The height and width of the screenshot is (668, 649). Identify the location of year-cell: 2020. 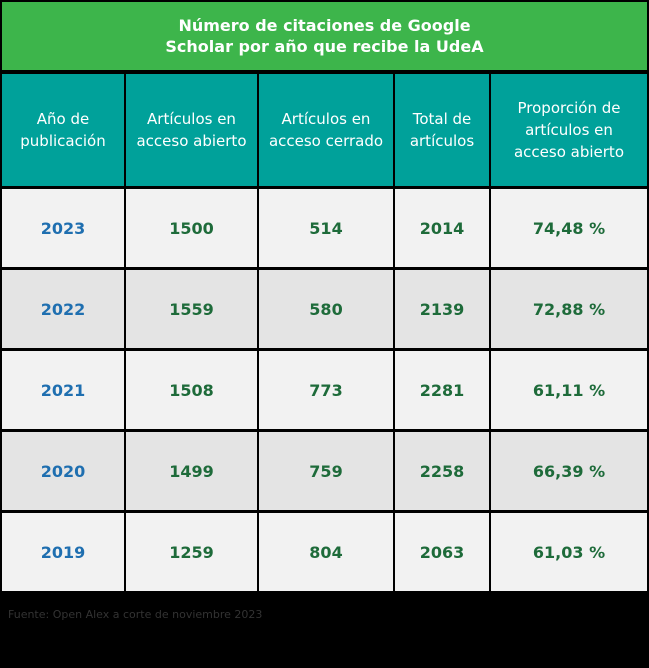
(63, 471).